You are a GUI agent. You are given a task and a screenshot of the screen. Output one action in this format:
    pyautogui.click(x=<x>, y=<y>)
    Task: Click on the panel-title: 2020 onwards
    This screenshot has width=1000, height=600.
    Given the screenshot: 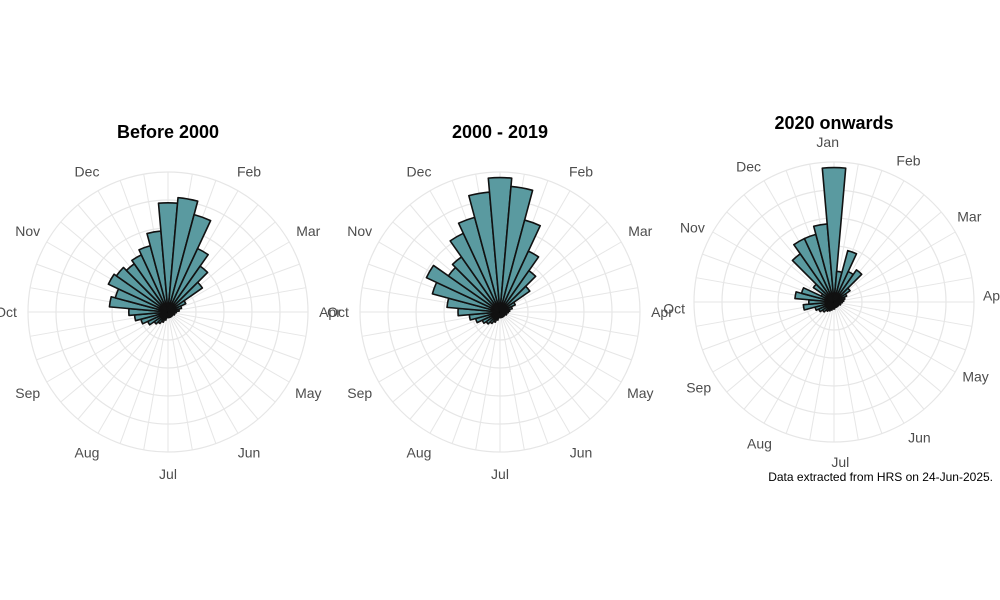 What is the action you would take?
    pyautogui.click(x=833, y=123)
    